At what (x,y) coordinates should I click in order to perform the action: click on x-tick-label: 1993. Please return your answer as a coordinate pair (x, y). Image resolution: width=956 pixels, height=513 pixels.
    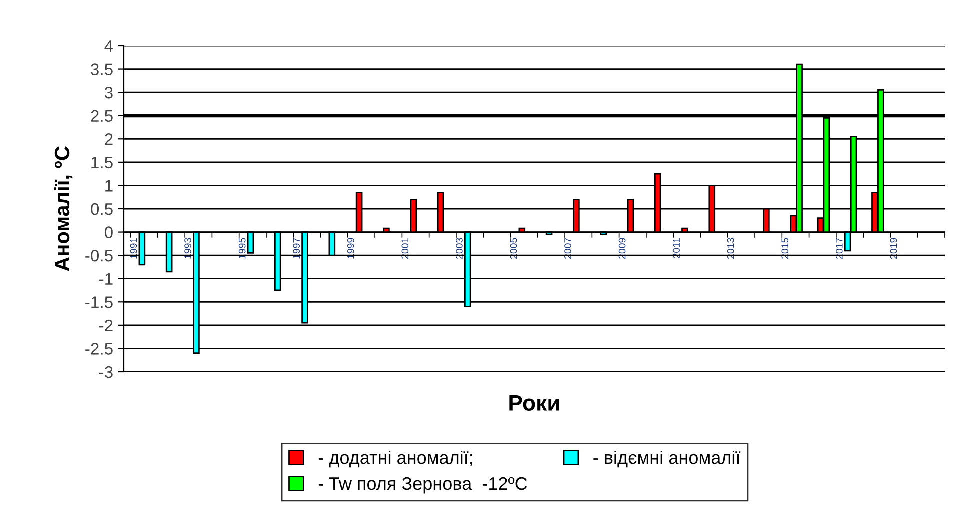
    Looking at the image, I should click on (188, 248).